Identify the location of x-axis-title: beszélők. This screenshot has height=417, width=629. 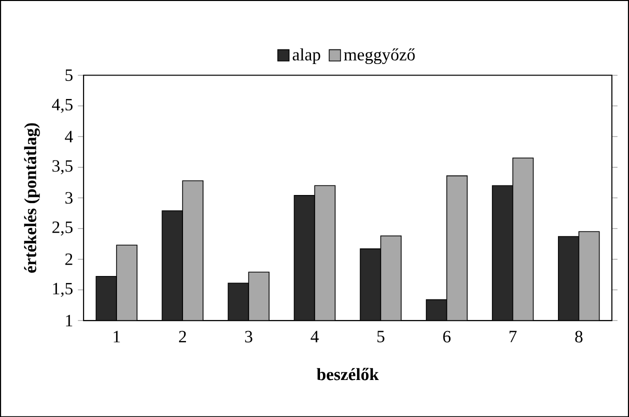
(347, 374).